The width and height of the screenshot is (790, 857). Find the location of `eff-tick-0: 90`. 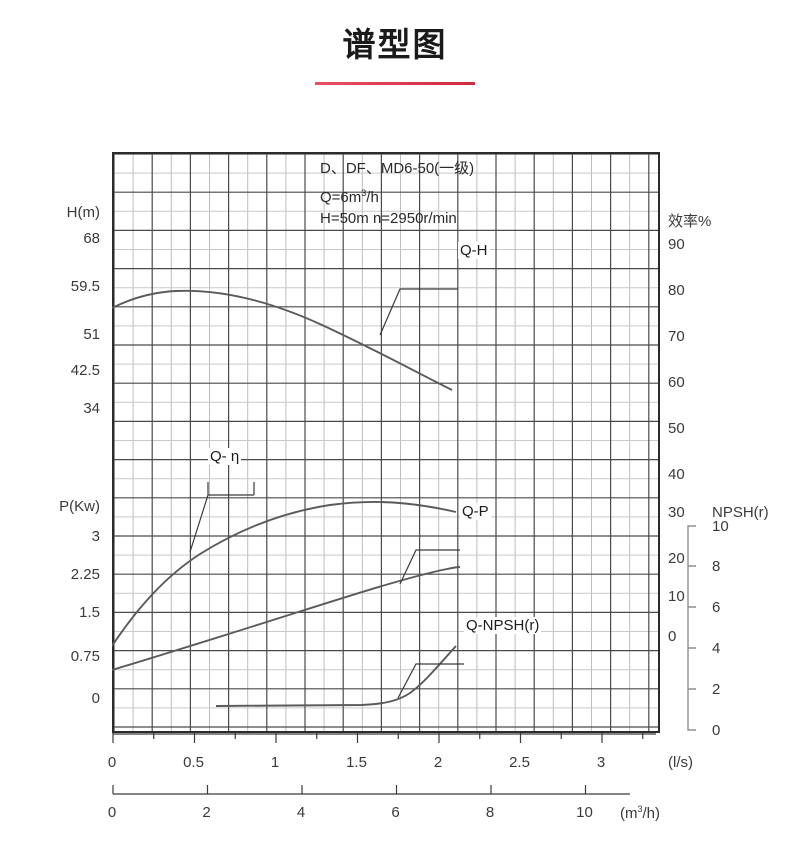

eff-tick-0: 90 is located at coordinates (676, 244).